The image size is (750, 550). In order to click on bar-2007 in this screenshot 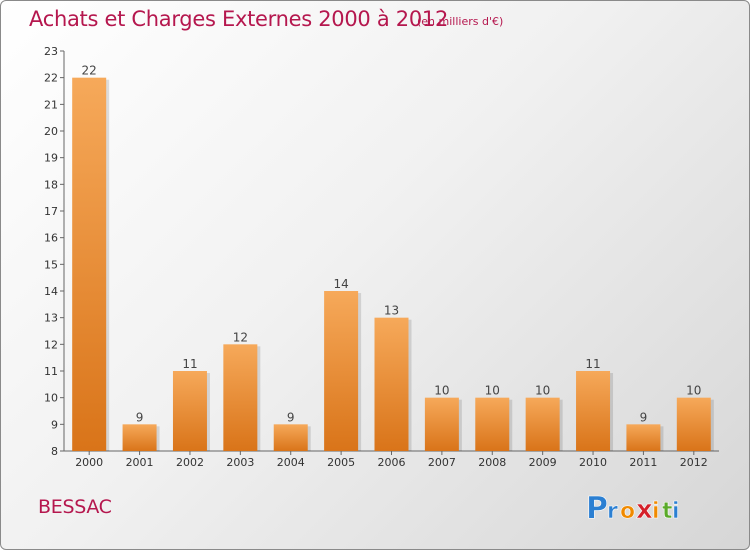, I will do `click(441, 424)`.